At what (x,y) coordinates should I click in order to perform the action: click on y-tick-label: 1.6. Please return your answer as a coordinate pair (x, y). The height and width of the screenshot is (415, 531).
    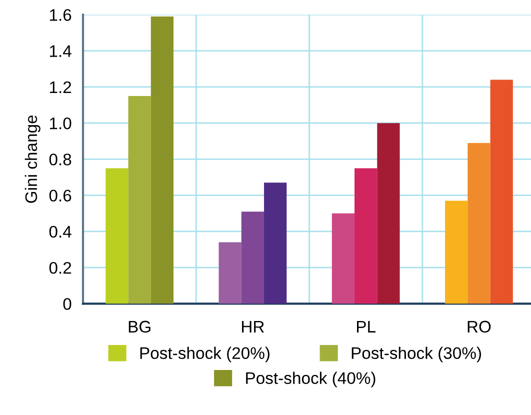
    Looking at the image, I should click on (61, 15).